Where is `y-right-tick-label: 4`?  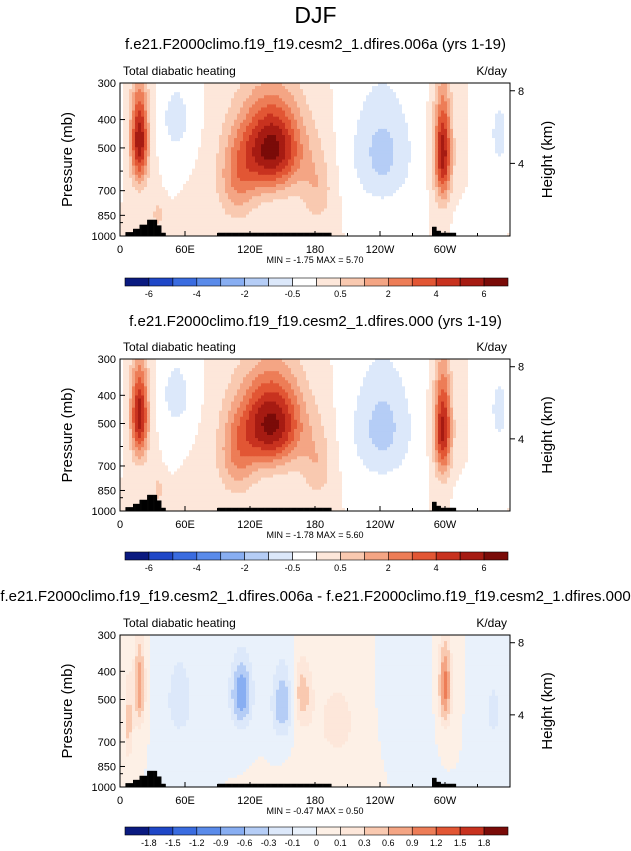 y-right-tick-label: 4 is located at coordinates (521, 440).